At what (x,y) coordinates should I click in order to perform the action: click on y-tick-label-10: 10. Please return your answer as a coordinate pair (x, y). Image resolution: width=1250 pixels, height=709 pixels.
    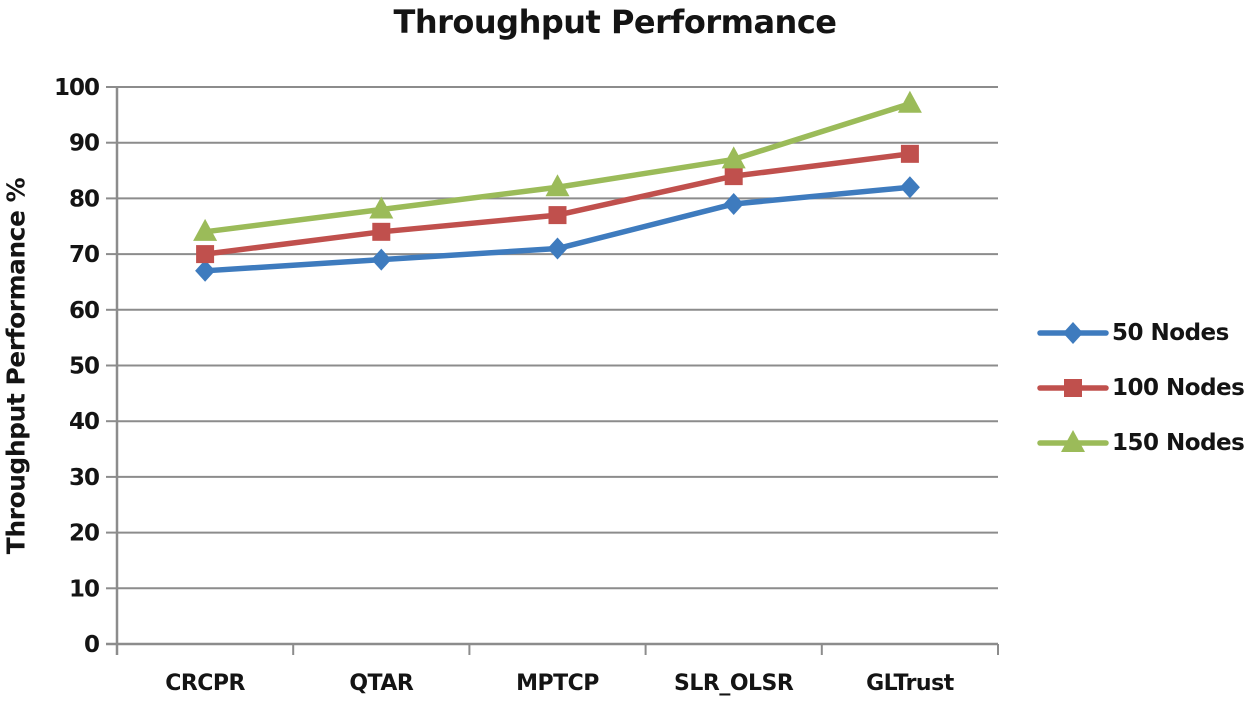
    Looking at the image, I should click on (84, 589).